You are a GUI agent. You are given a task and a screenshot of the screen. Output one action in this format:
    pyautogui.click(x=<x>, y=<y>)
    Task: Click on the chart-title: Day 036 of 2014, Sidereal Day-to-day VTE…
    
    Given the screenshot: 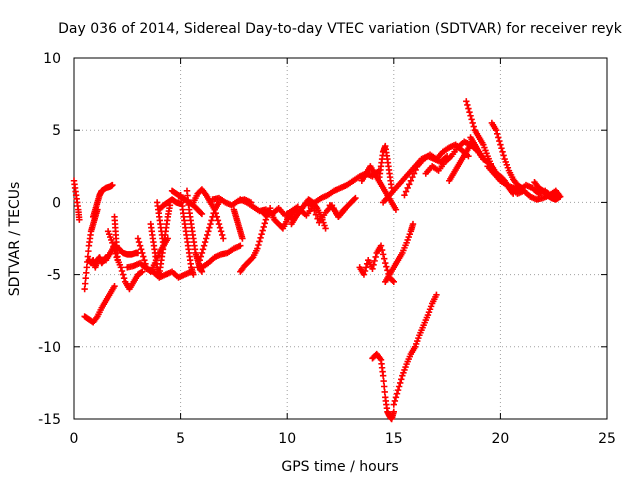 What is the action you would take?
    pyautogui.click(x=340, y=29)
    